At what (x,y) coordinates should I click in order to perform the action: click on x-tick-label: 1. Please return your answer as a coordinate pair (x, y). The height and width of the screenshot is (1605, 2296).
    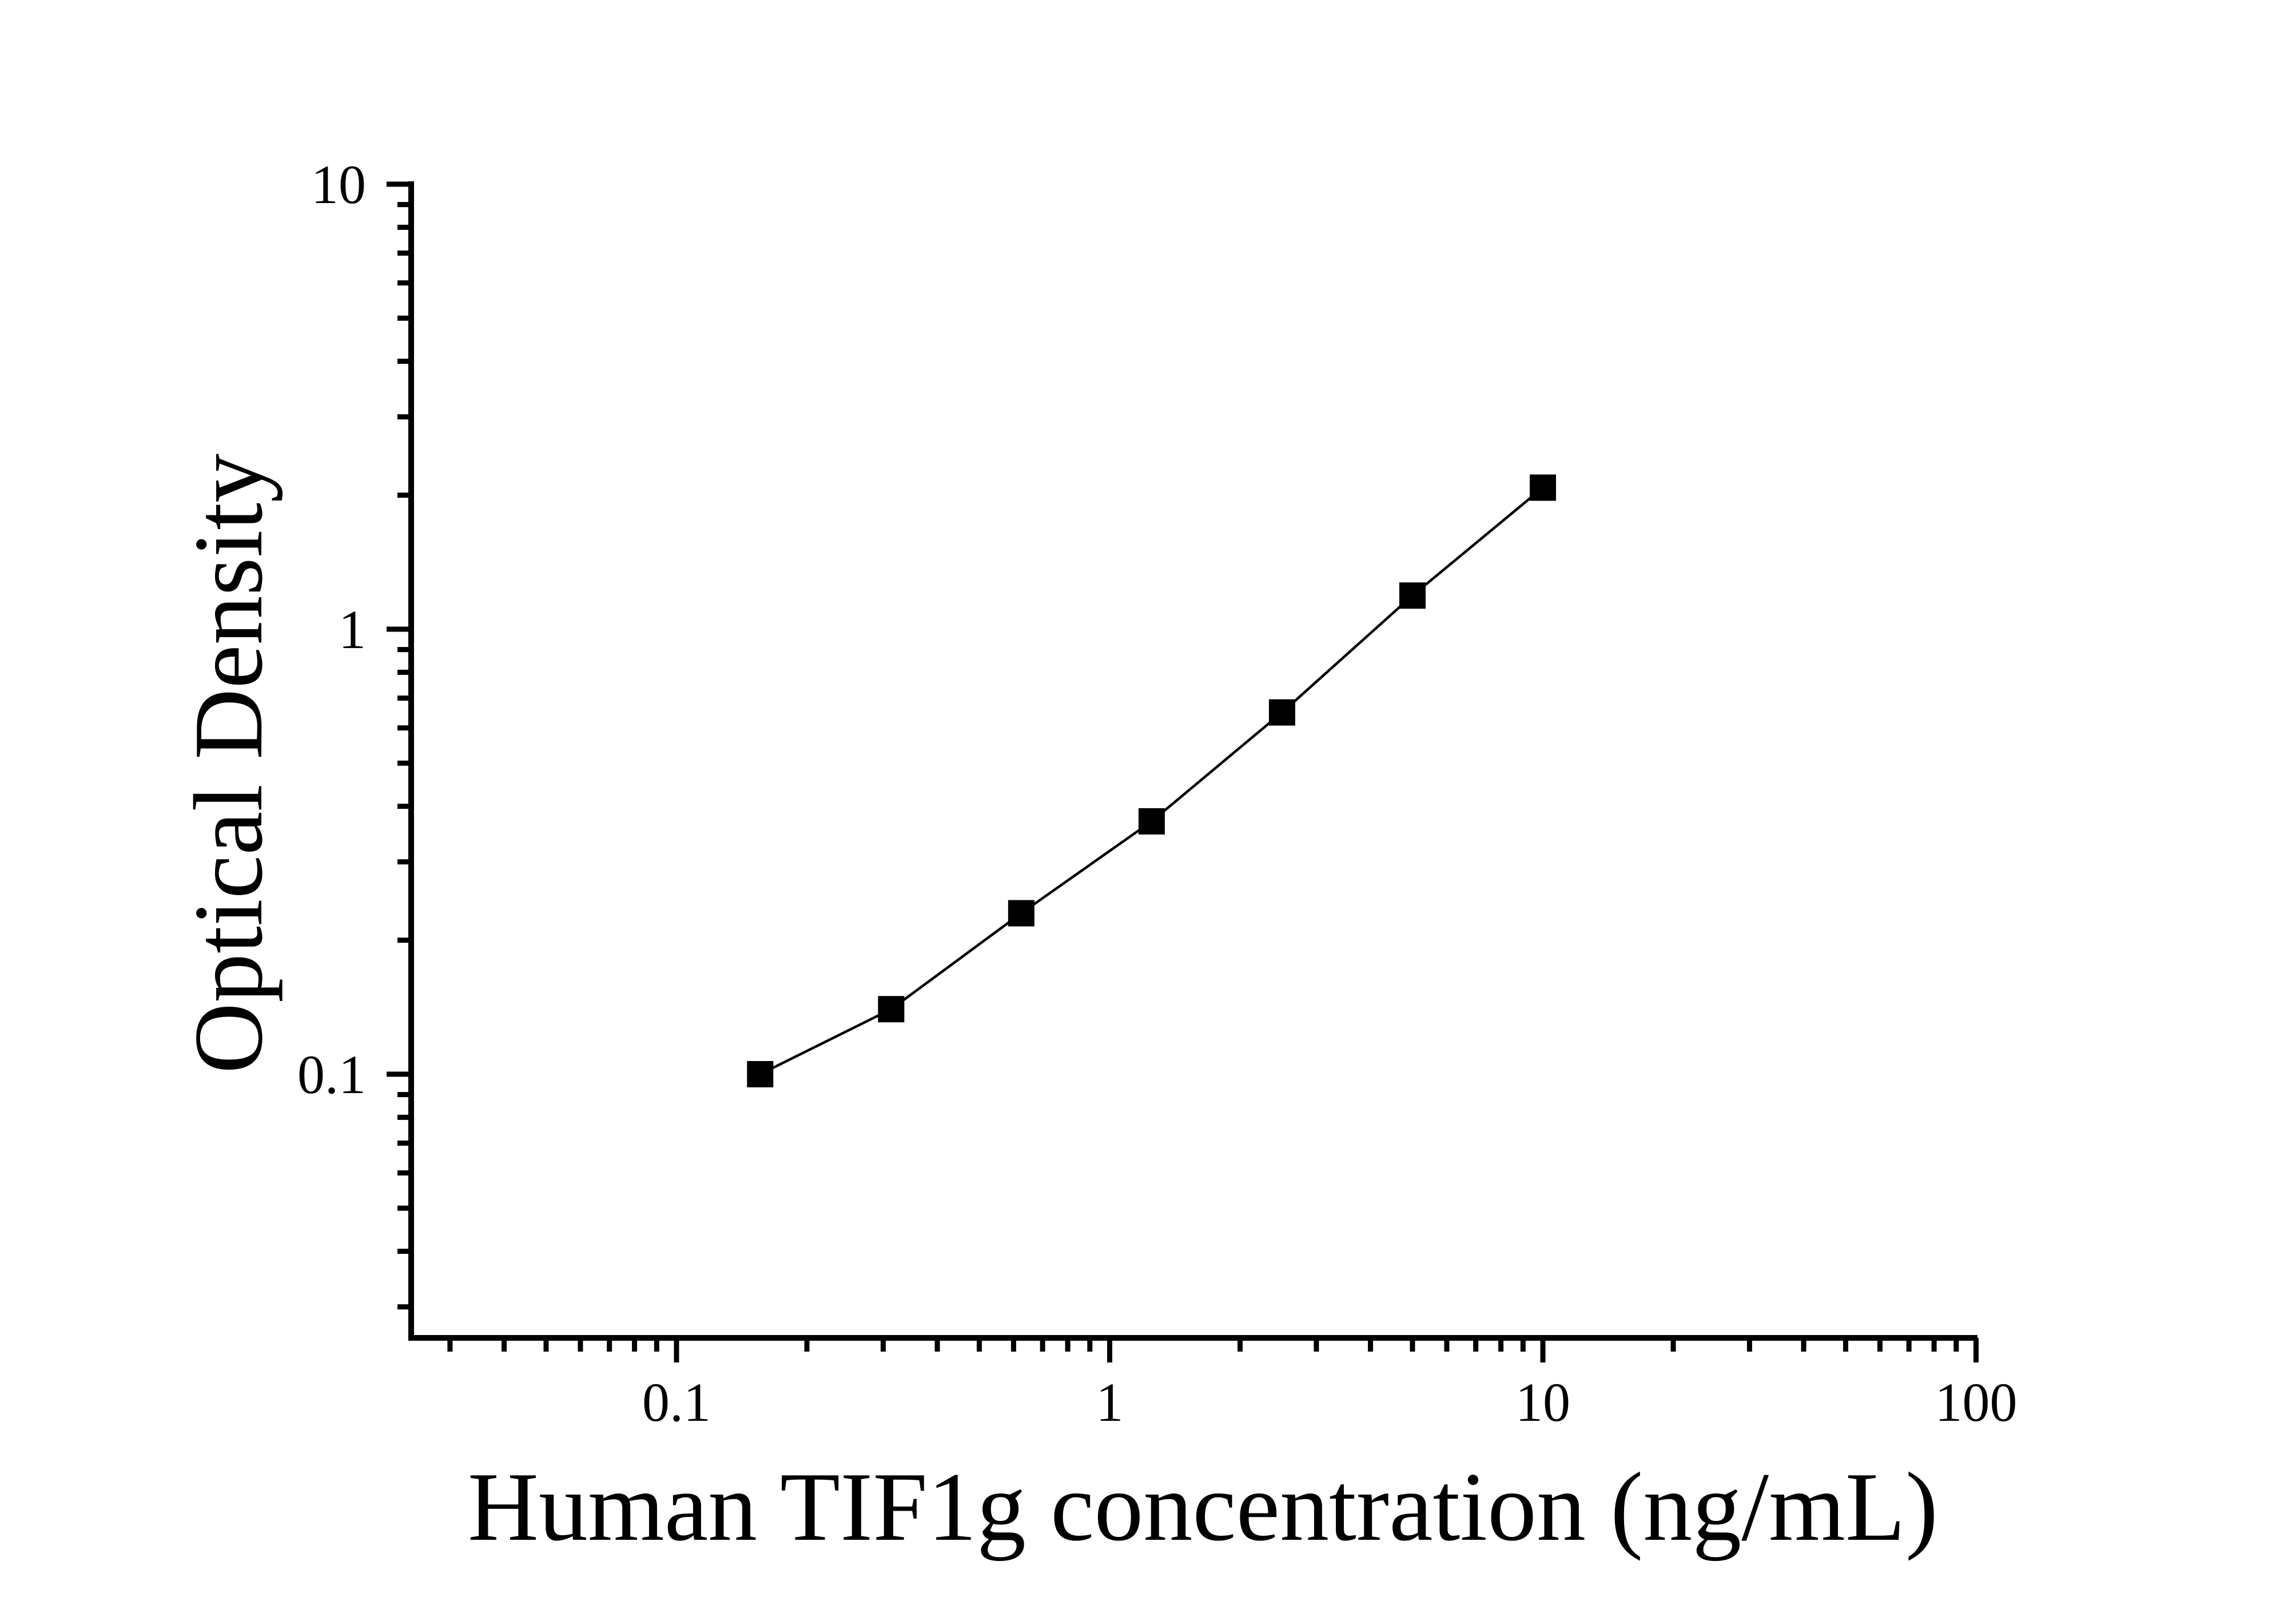
    Looking at the image, I should click on (1110, 1402).